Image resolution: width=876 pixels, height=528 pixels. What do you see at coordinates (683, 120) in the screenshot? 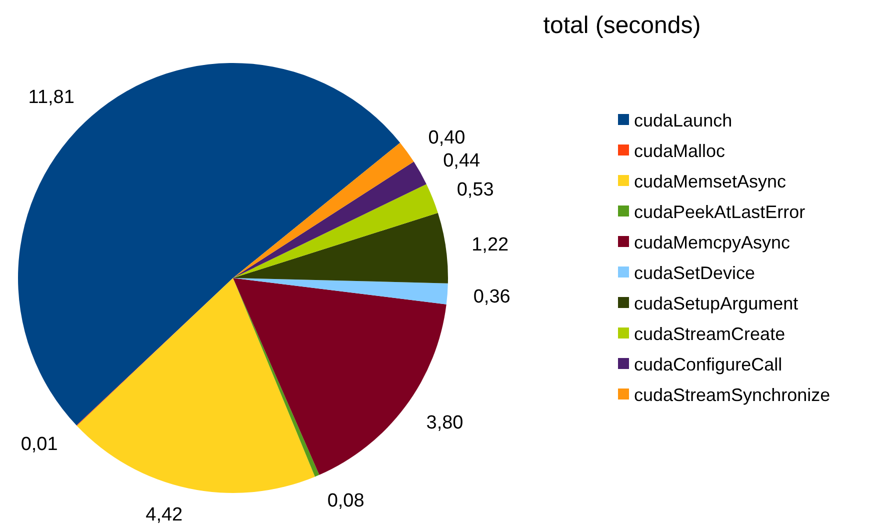
I see `legend-label: cudaLaunch` at bounding box center [683, 120].